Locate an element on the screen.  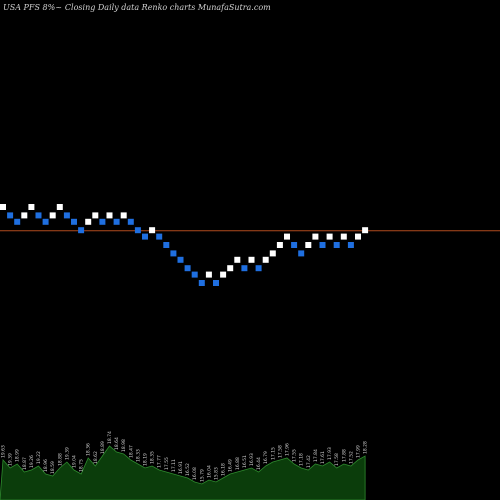
volume-label: 18.74 is located at coordinates (110, 437).